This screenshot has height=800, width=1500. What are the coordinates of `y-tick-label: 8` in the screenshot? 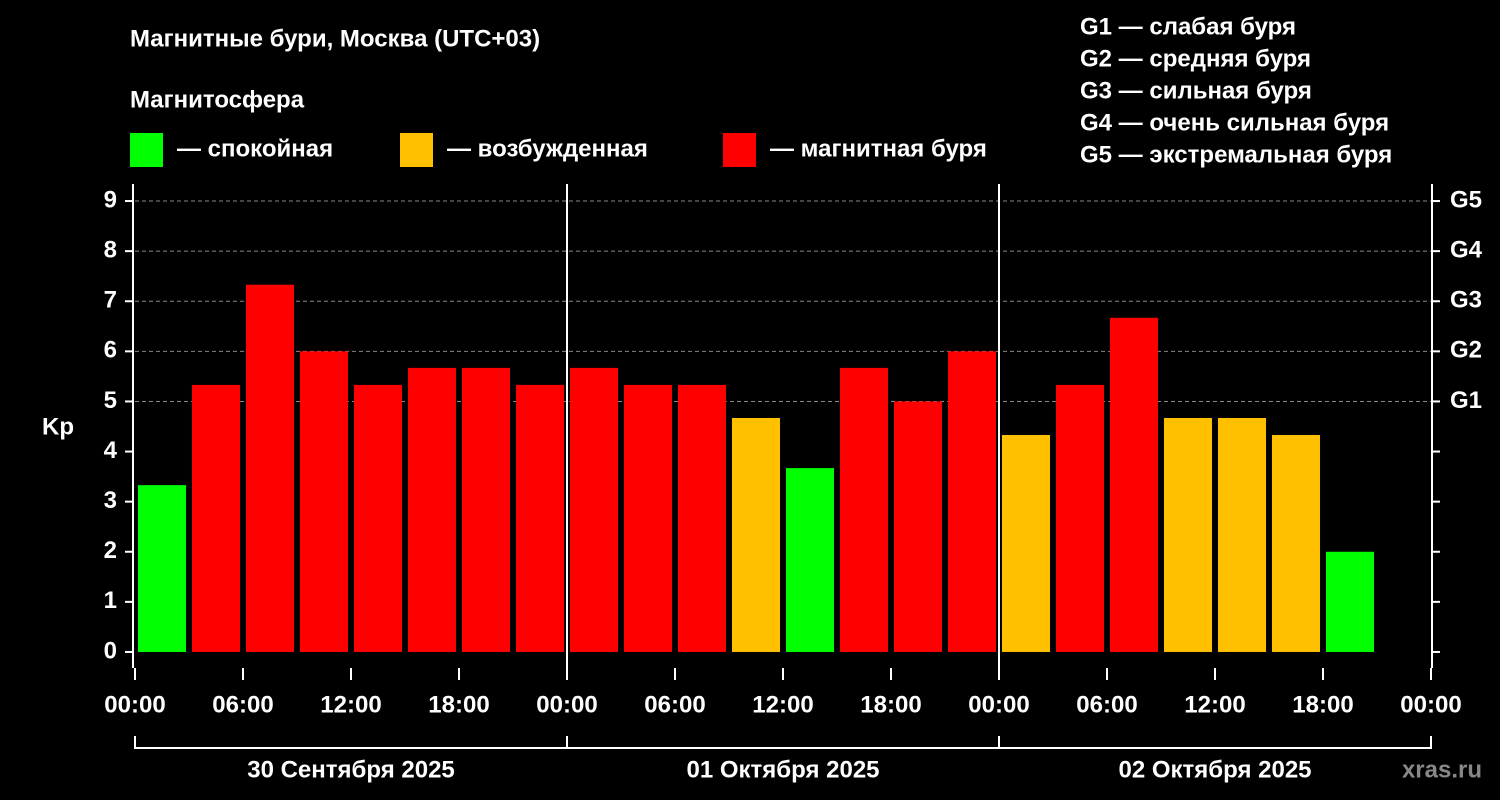 It's located at (110, 249).